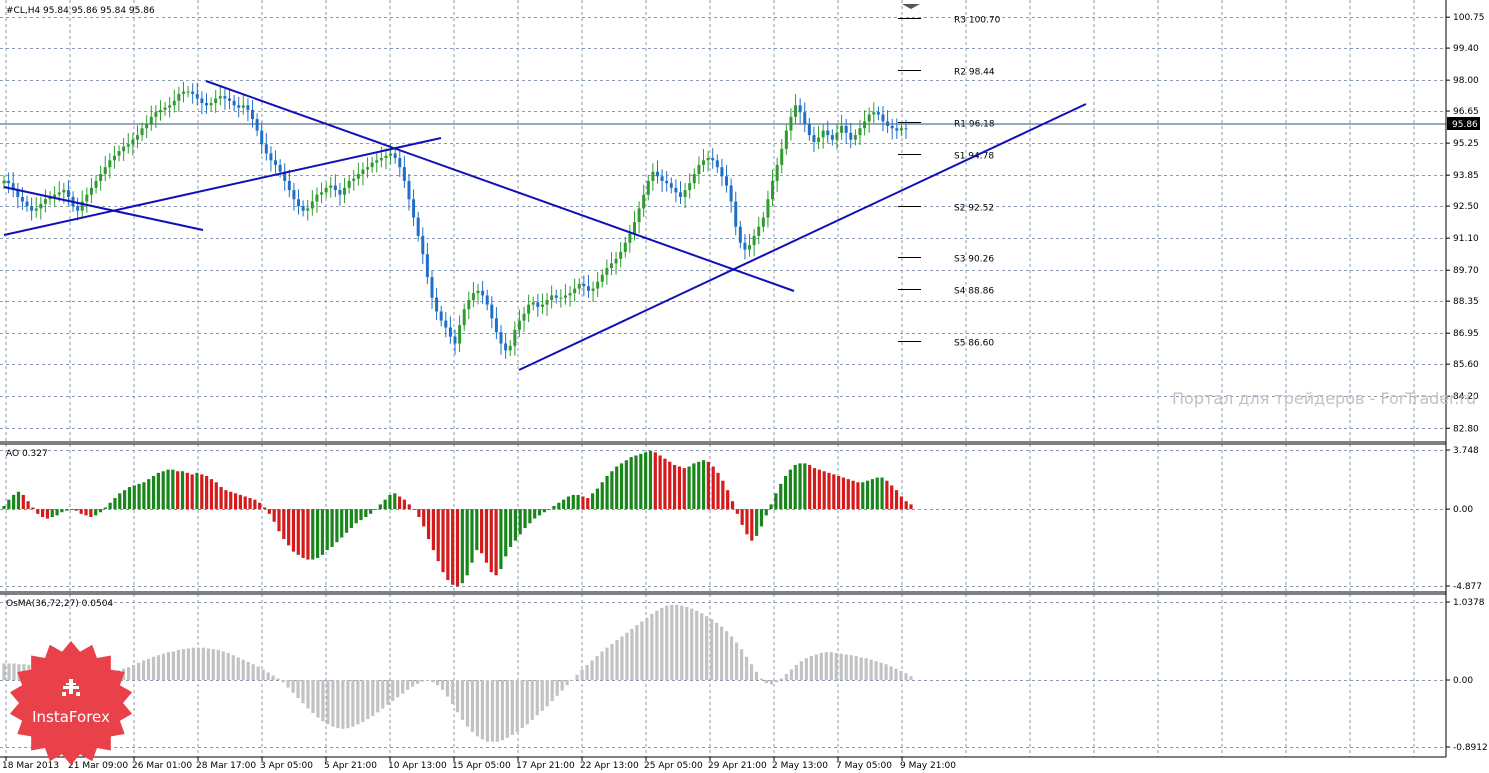 The image size is (1489, 773). What do you see at coordinates (911, 6) in the screenshot?
I see `chart-shift-marker-icon` at bounding box center [911, 6].